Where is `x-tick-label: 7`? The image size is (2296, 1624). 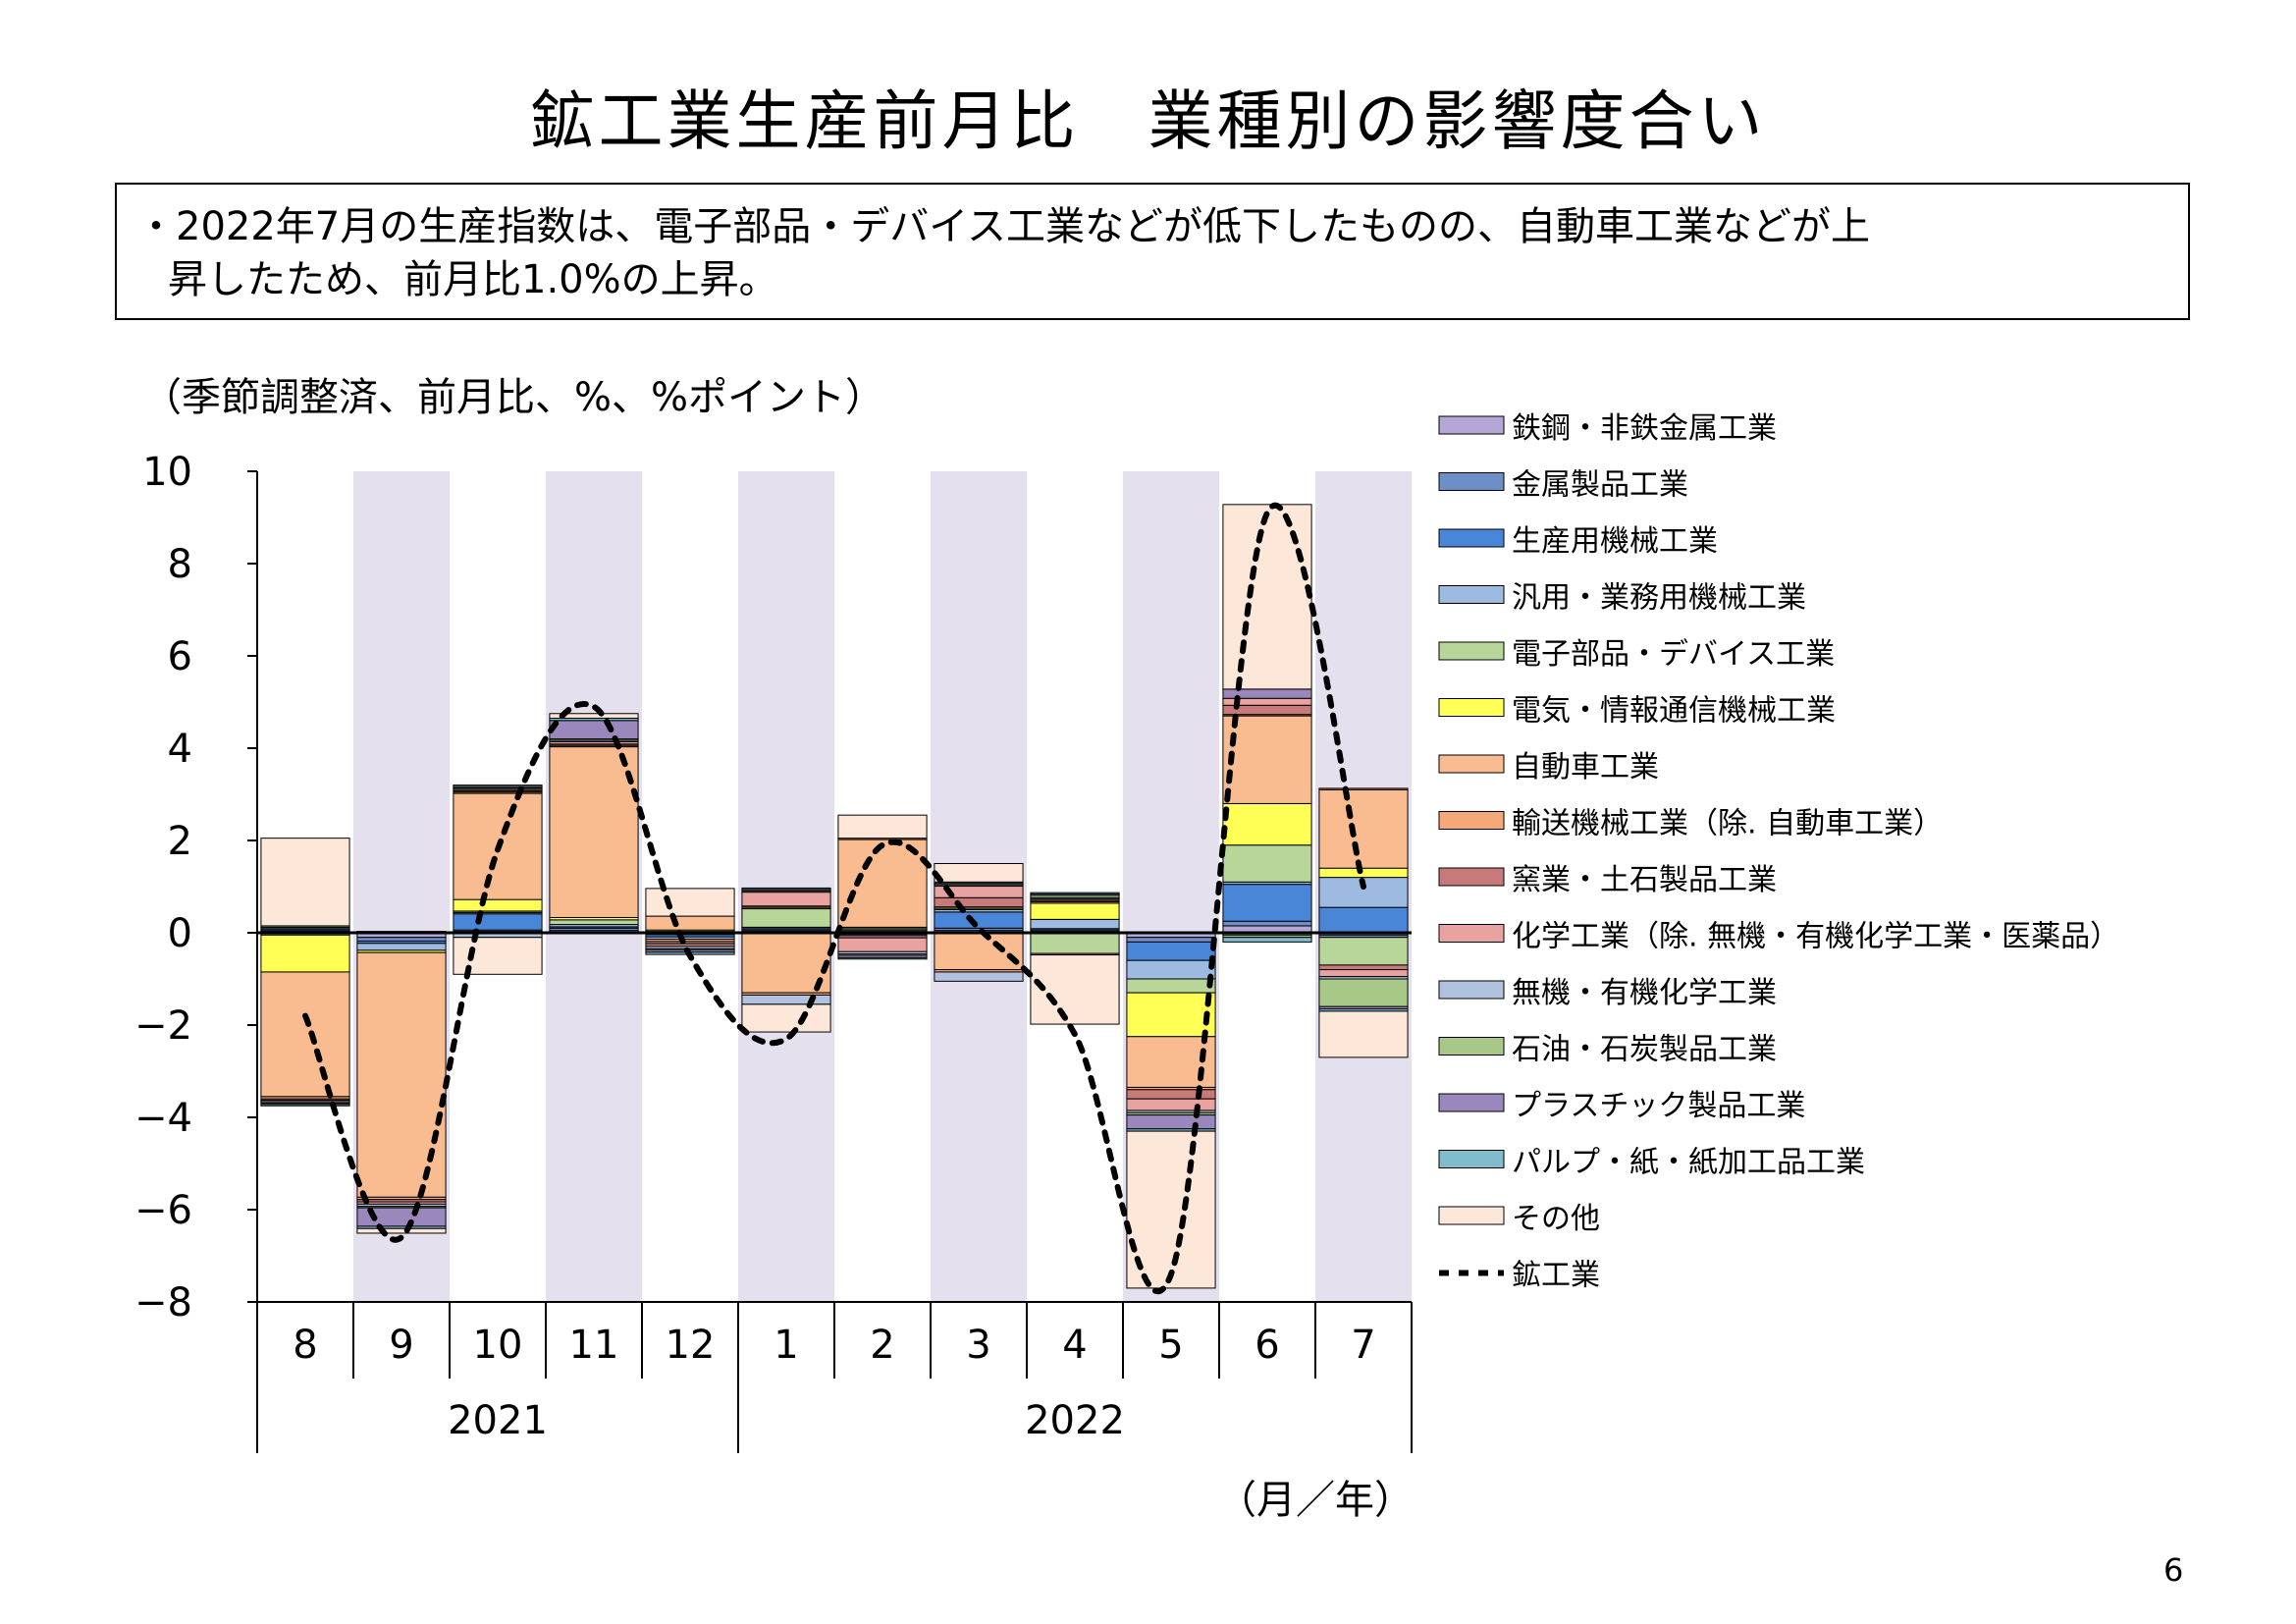 x-tick-label: 7 is located at coordinates (1363, 1345).